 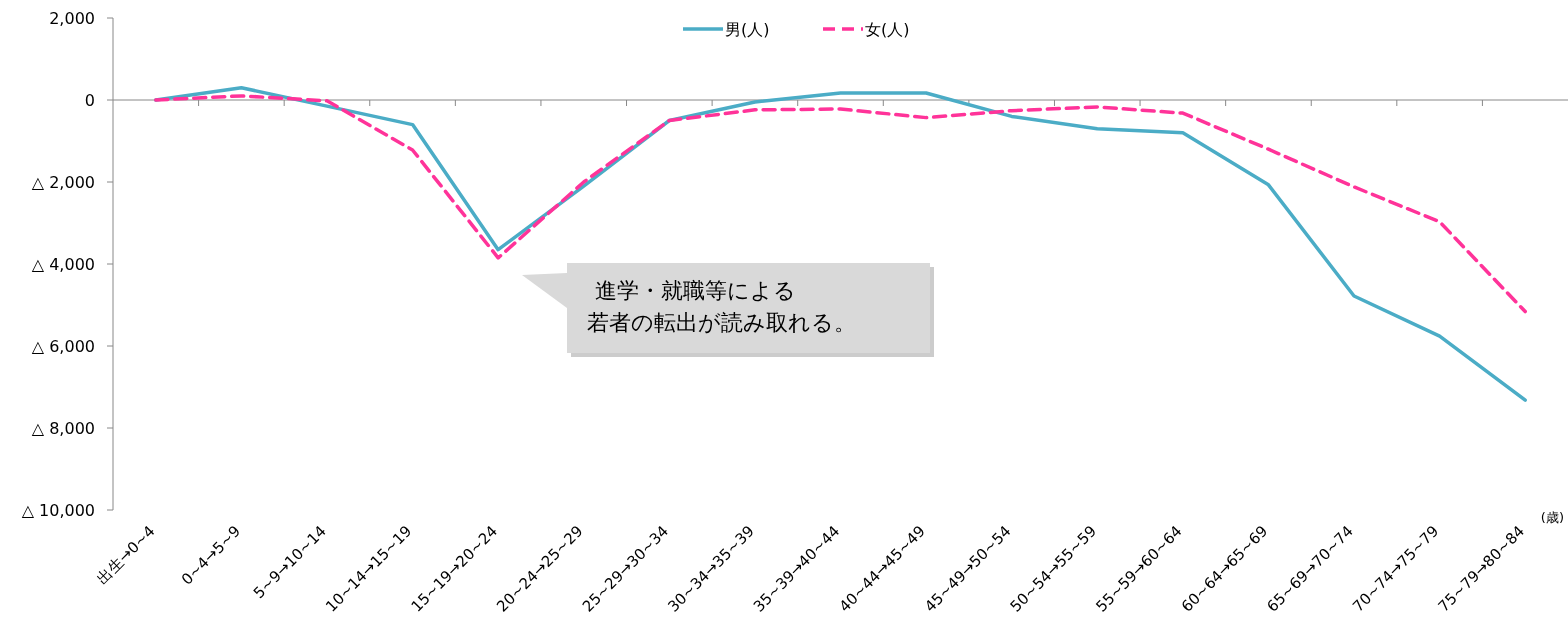 I want to click on y-tick-label: △ 4,000, so click(x=63, y=264).